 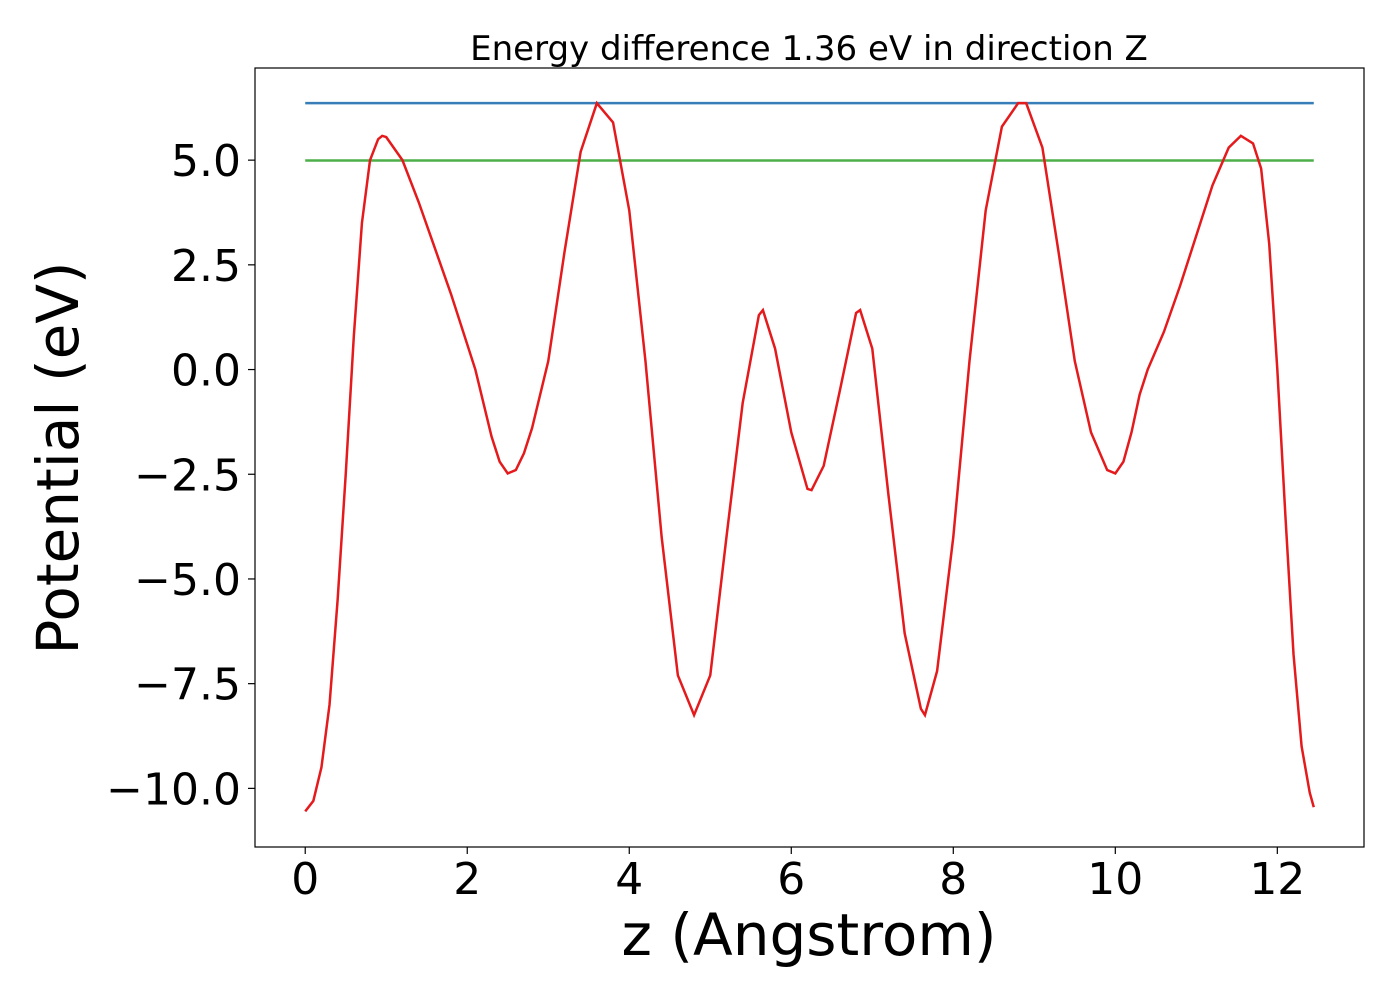 I want to click on x-tick-label: 8, so click(x=953, y=879).